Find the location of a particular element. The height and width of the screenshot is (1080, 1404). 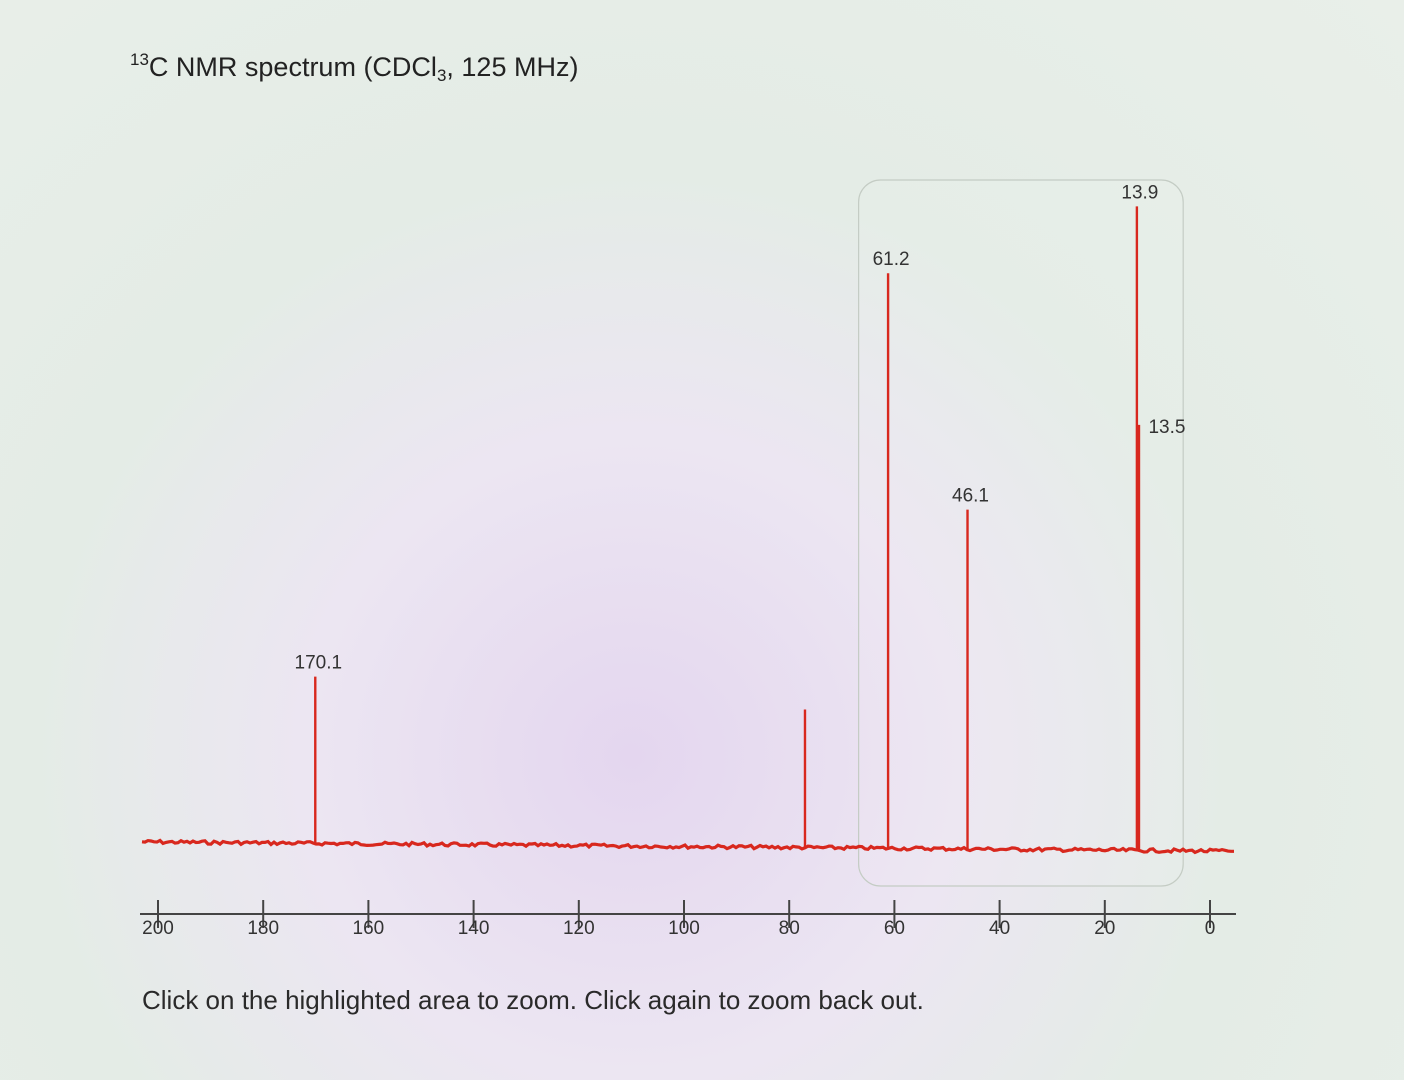

baseline-group is located at coordinates (687, 846).